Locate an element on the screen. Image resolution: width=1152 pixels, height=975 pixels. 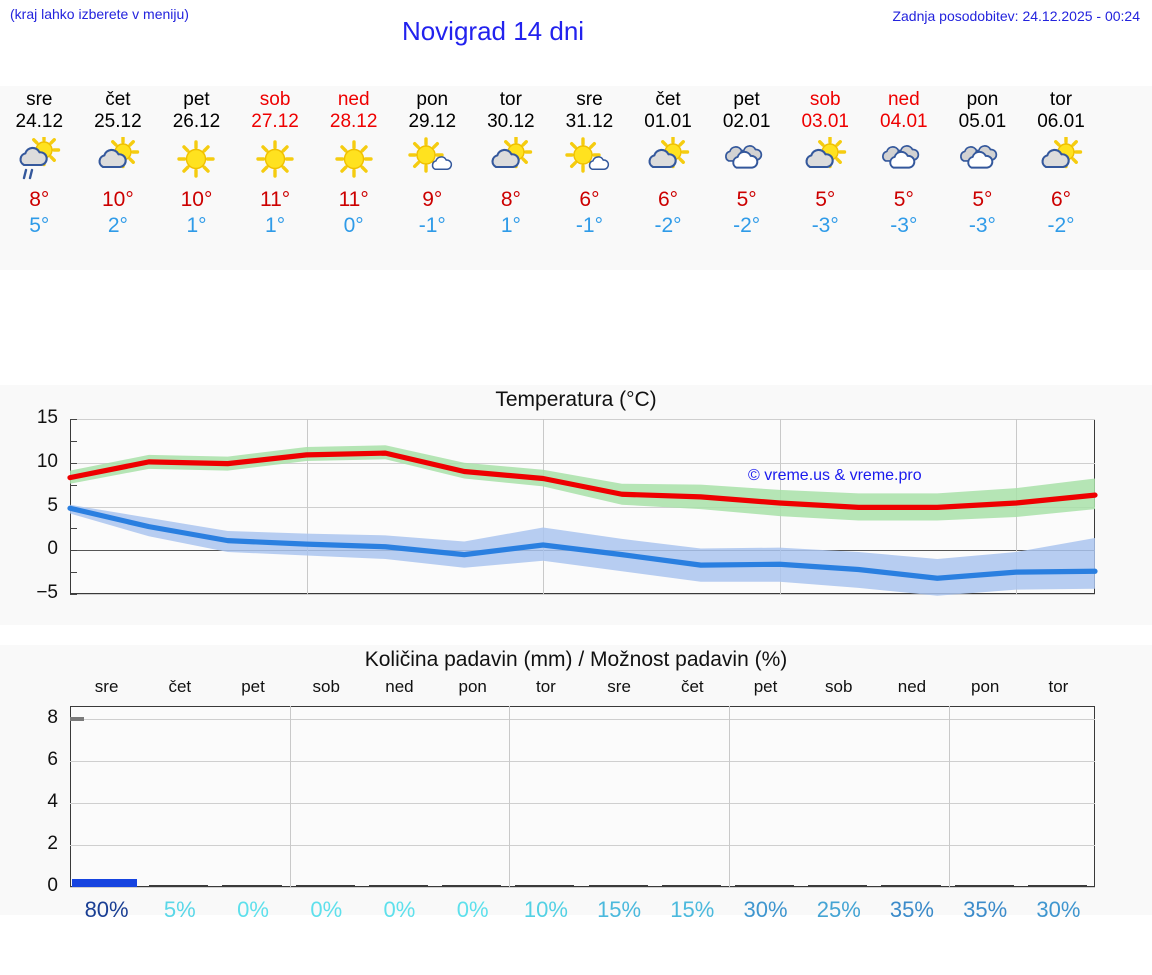
day-date-label: 24.12 is located at coordinates (39, 121).